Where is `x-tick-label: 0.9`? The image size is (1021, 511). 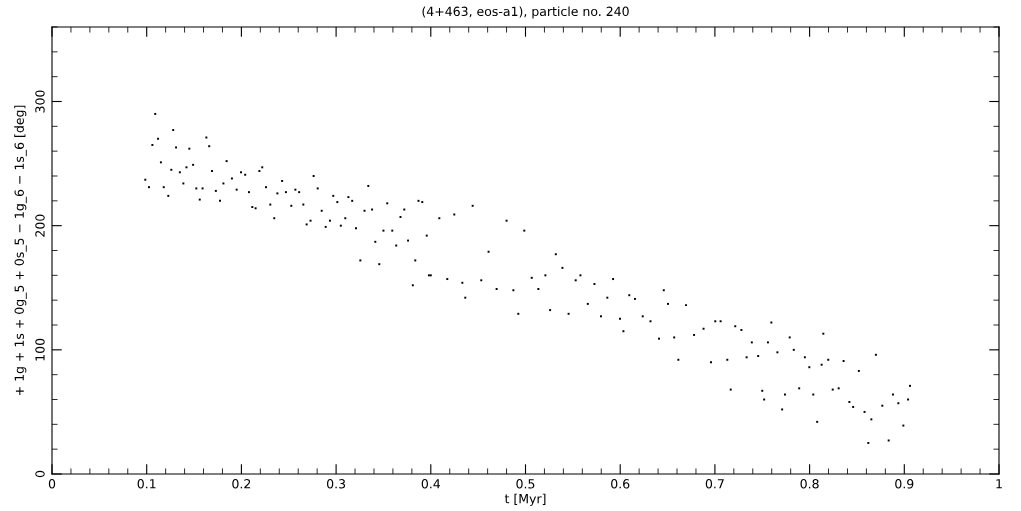 x-tick-label: 0.9 is located at coordinates (904, 484).